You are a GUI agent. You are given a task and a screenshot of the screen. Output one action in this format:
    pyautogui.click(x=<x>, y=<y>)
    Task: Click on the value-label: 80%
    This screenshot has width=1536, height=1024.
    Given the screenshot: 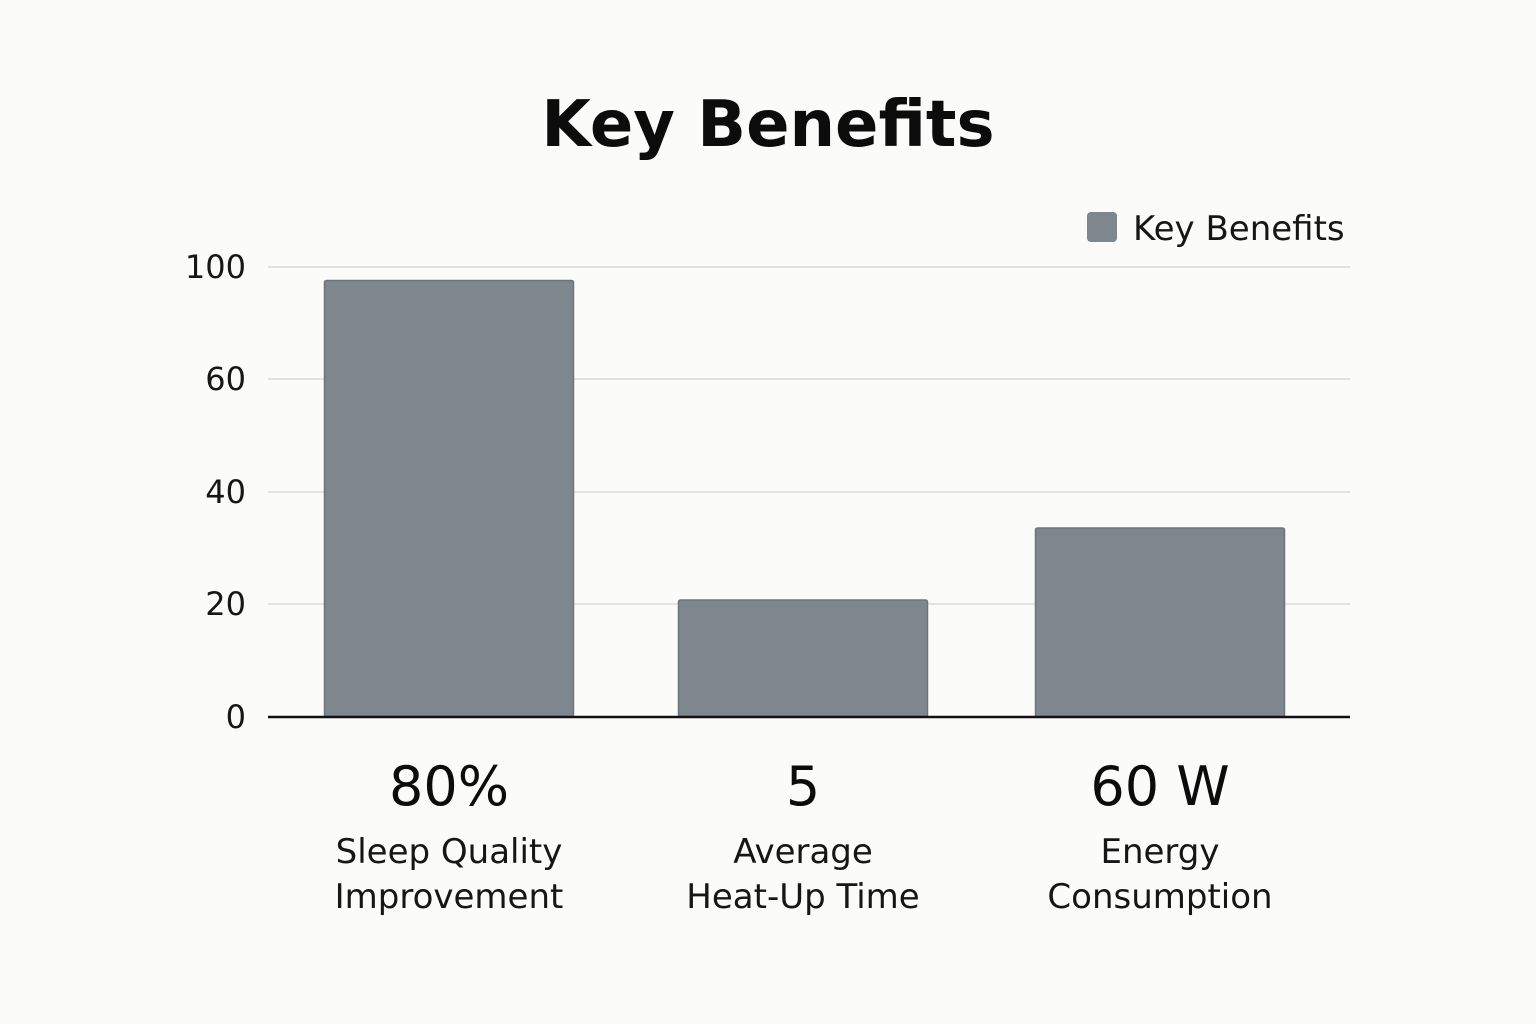 What is the action you would take?
    pyautogui.click(x=449, y=786)
    